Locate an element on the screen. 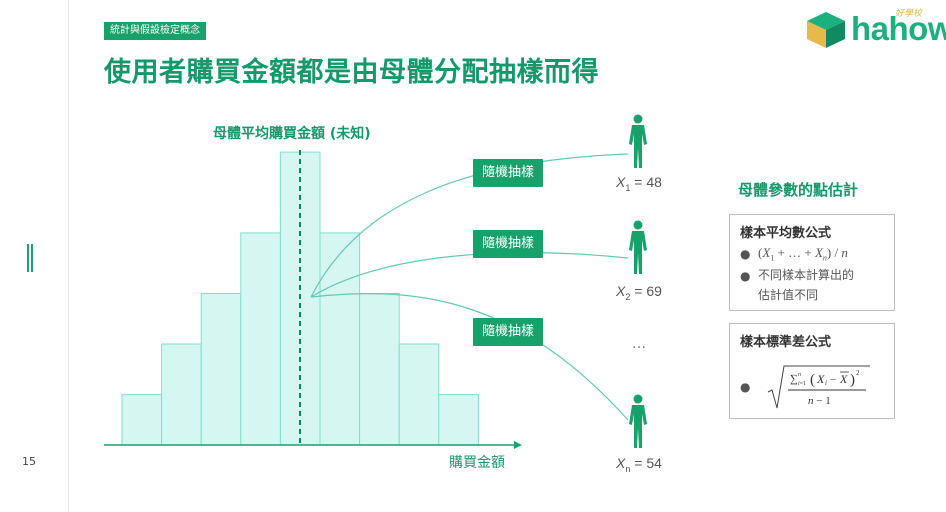 This screenshot has width=946, height=512. section-tag: 統計與假設檢定概念 is located at coordinates (155, 31).